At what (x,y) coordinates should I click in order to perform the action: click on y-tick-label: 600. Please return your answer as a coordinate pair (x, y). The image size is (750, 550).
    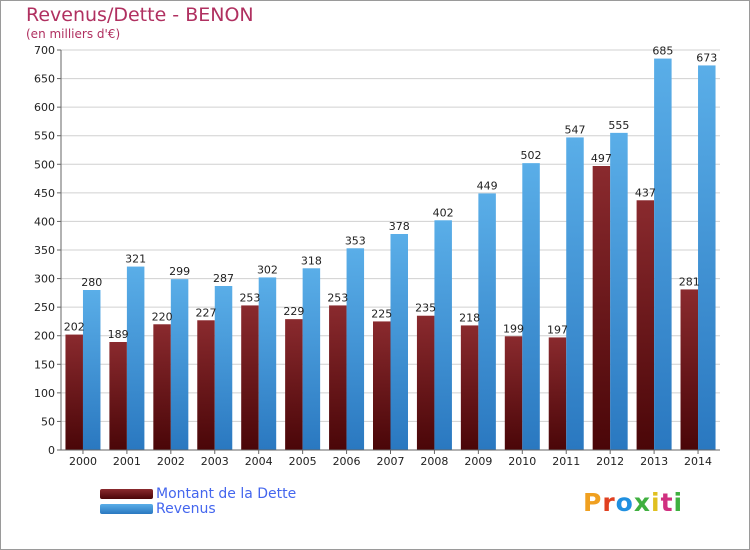
    Looking at the image, I should click on (44, 107).